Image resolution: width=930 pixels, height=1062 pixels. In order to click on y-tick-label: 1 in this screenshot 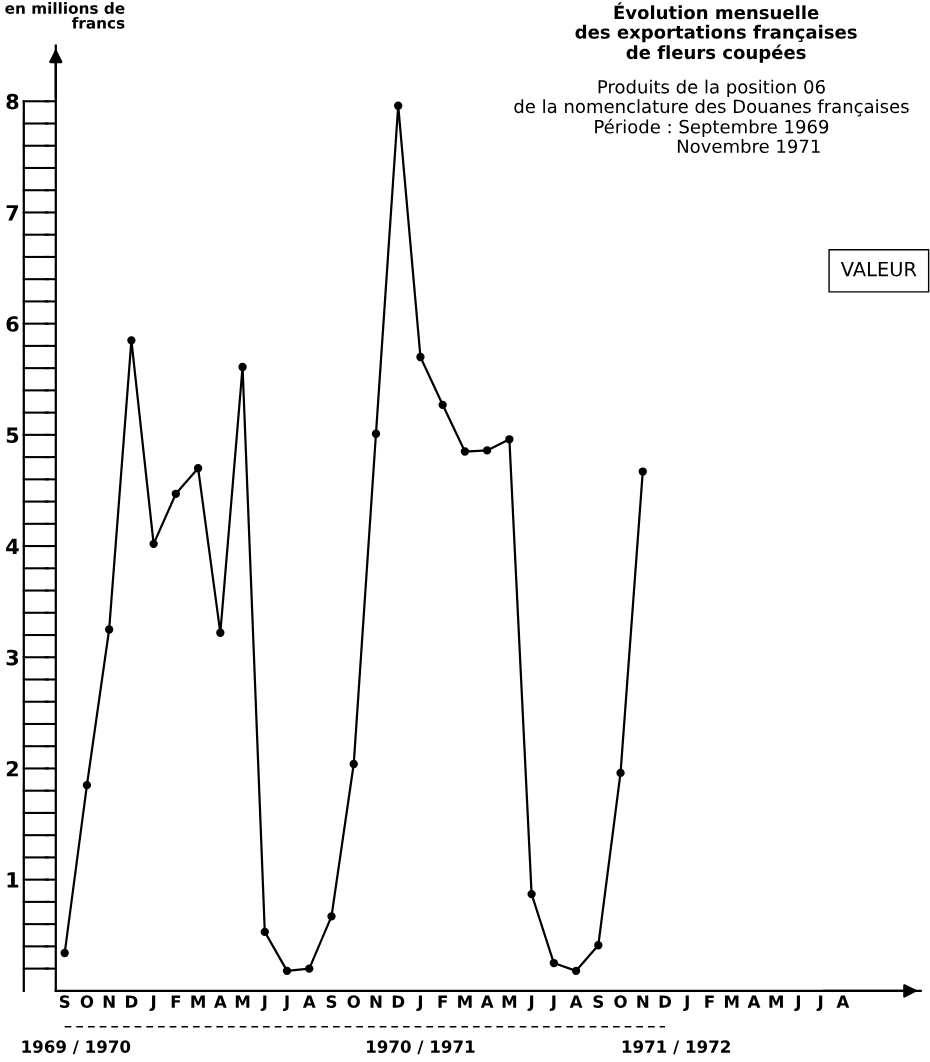, I will do `click(13, 880)`.